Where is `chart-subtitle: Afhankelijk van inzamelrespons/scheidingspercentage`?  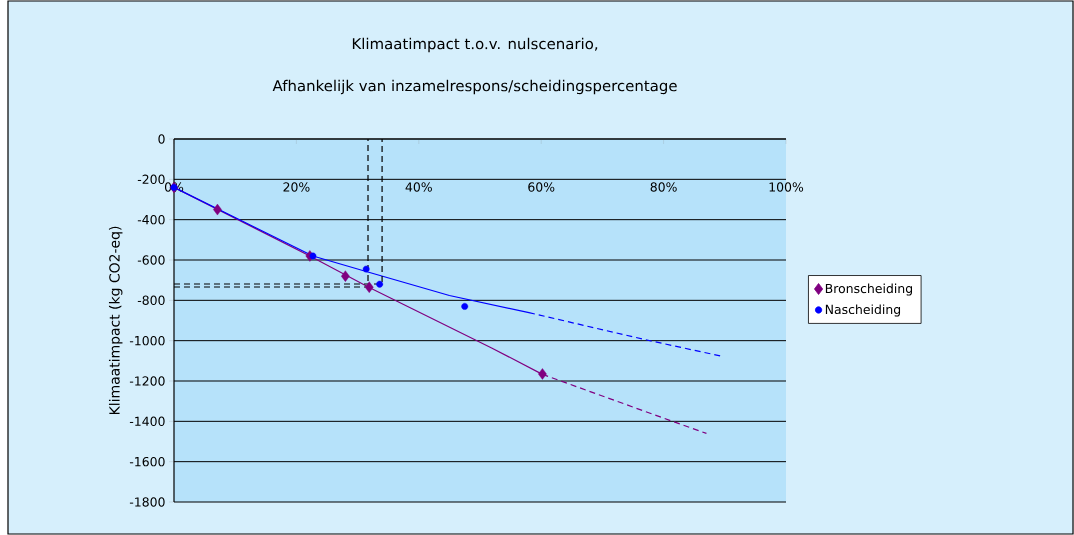 chart-subtitle: Afhankelijk van inzamelrespons/scheidingspercentage is located at coordinates (474, 87).